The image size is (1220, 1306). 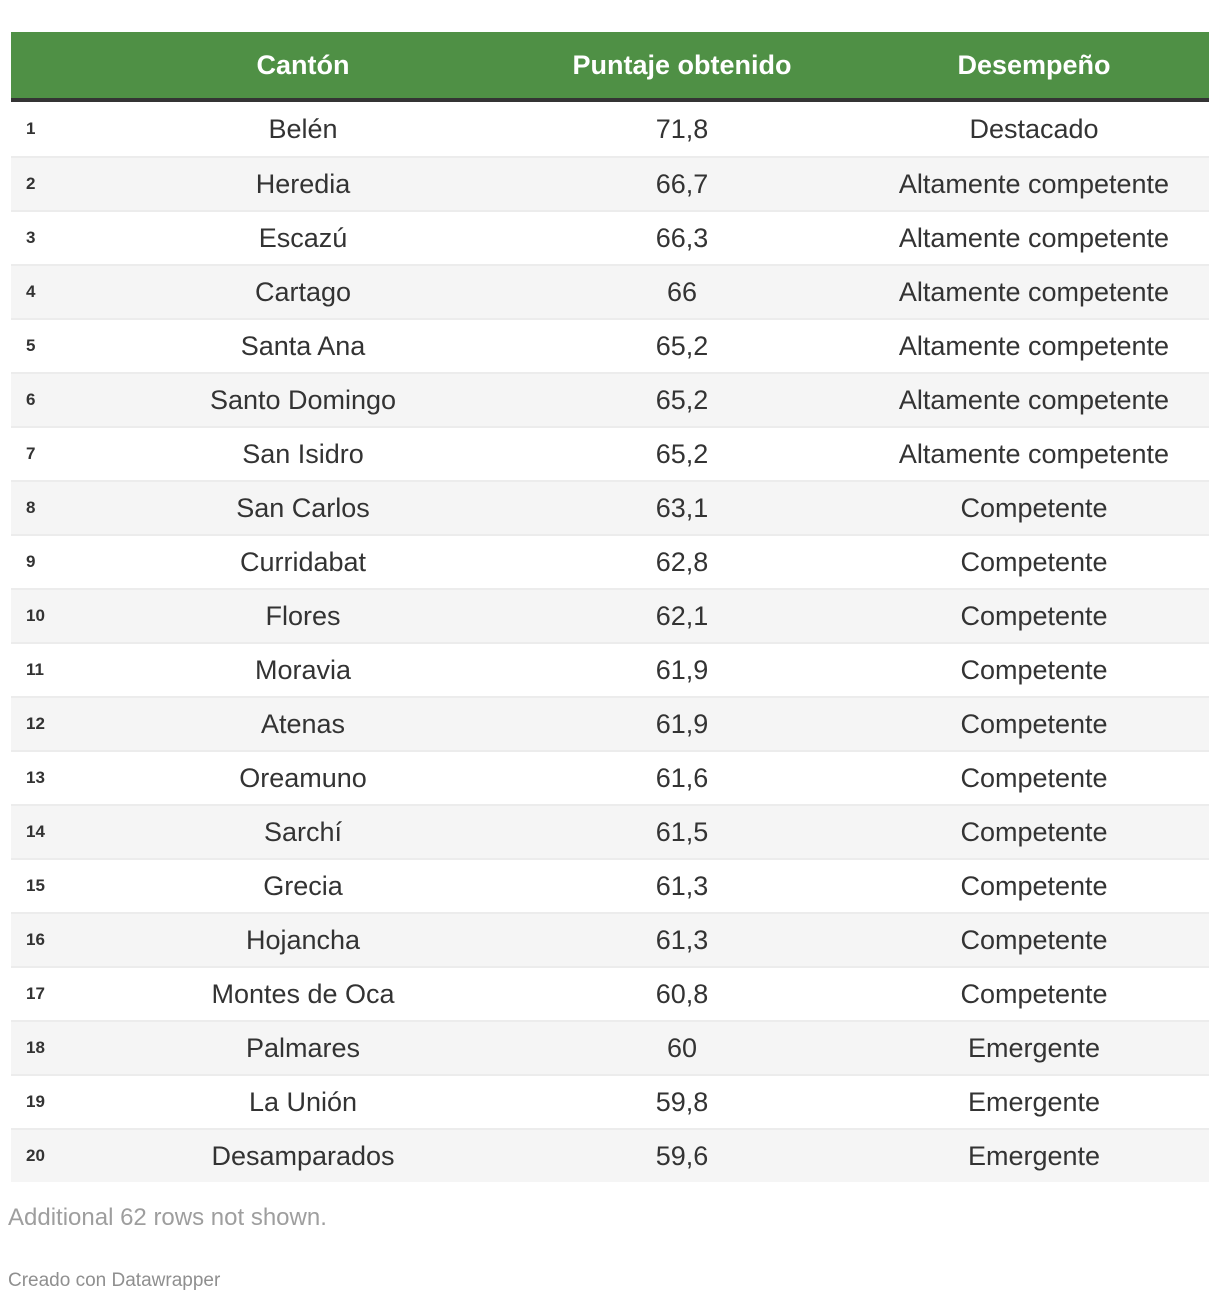 I want to click on row-canton: Curridabat, so click(x=303, y=561).